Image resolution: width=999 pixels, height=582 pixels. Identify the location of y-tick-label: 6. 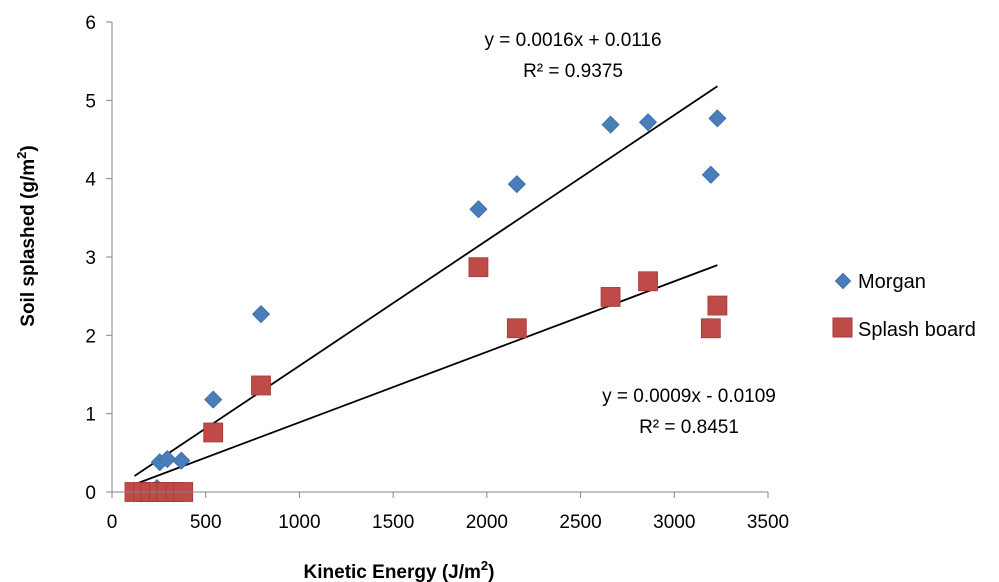
(90, 23).